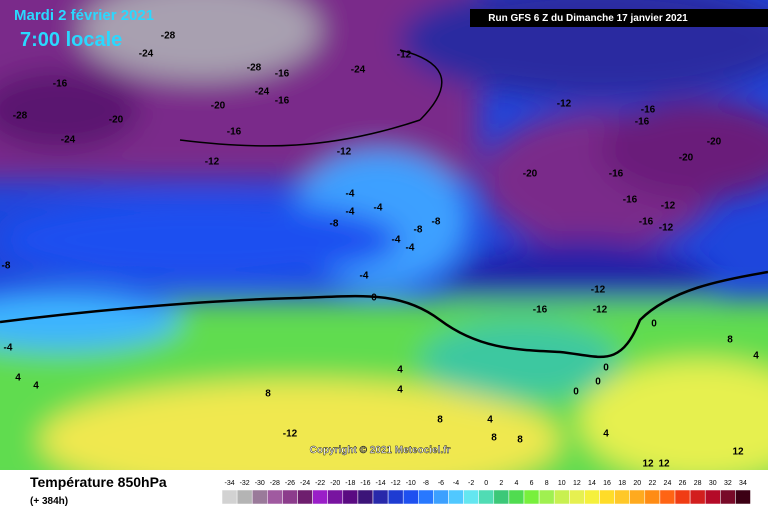 This screenshot has height=512, width=768. Describe the element at coordinates (84, 15) in the screenshot. I see `map-date: Mardi 2 février 2021` at that location.